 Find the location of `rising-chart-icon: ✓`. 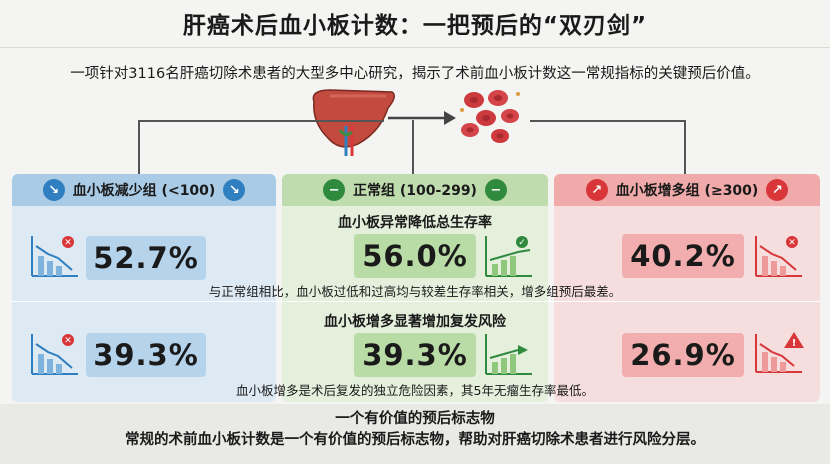

rising-chart-icon: ✓ is located at coordinates (508, 256).